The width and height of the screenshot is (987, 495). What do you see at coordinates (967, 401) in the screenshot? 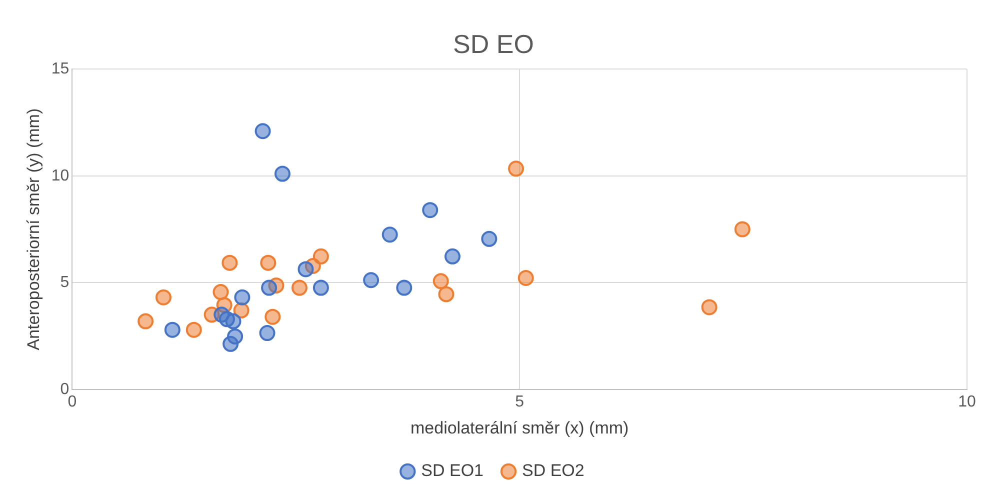
I see `x-tick-label: 10` at bounding box center [967, 401].